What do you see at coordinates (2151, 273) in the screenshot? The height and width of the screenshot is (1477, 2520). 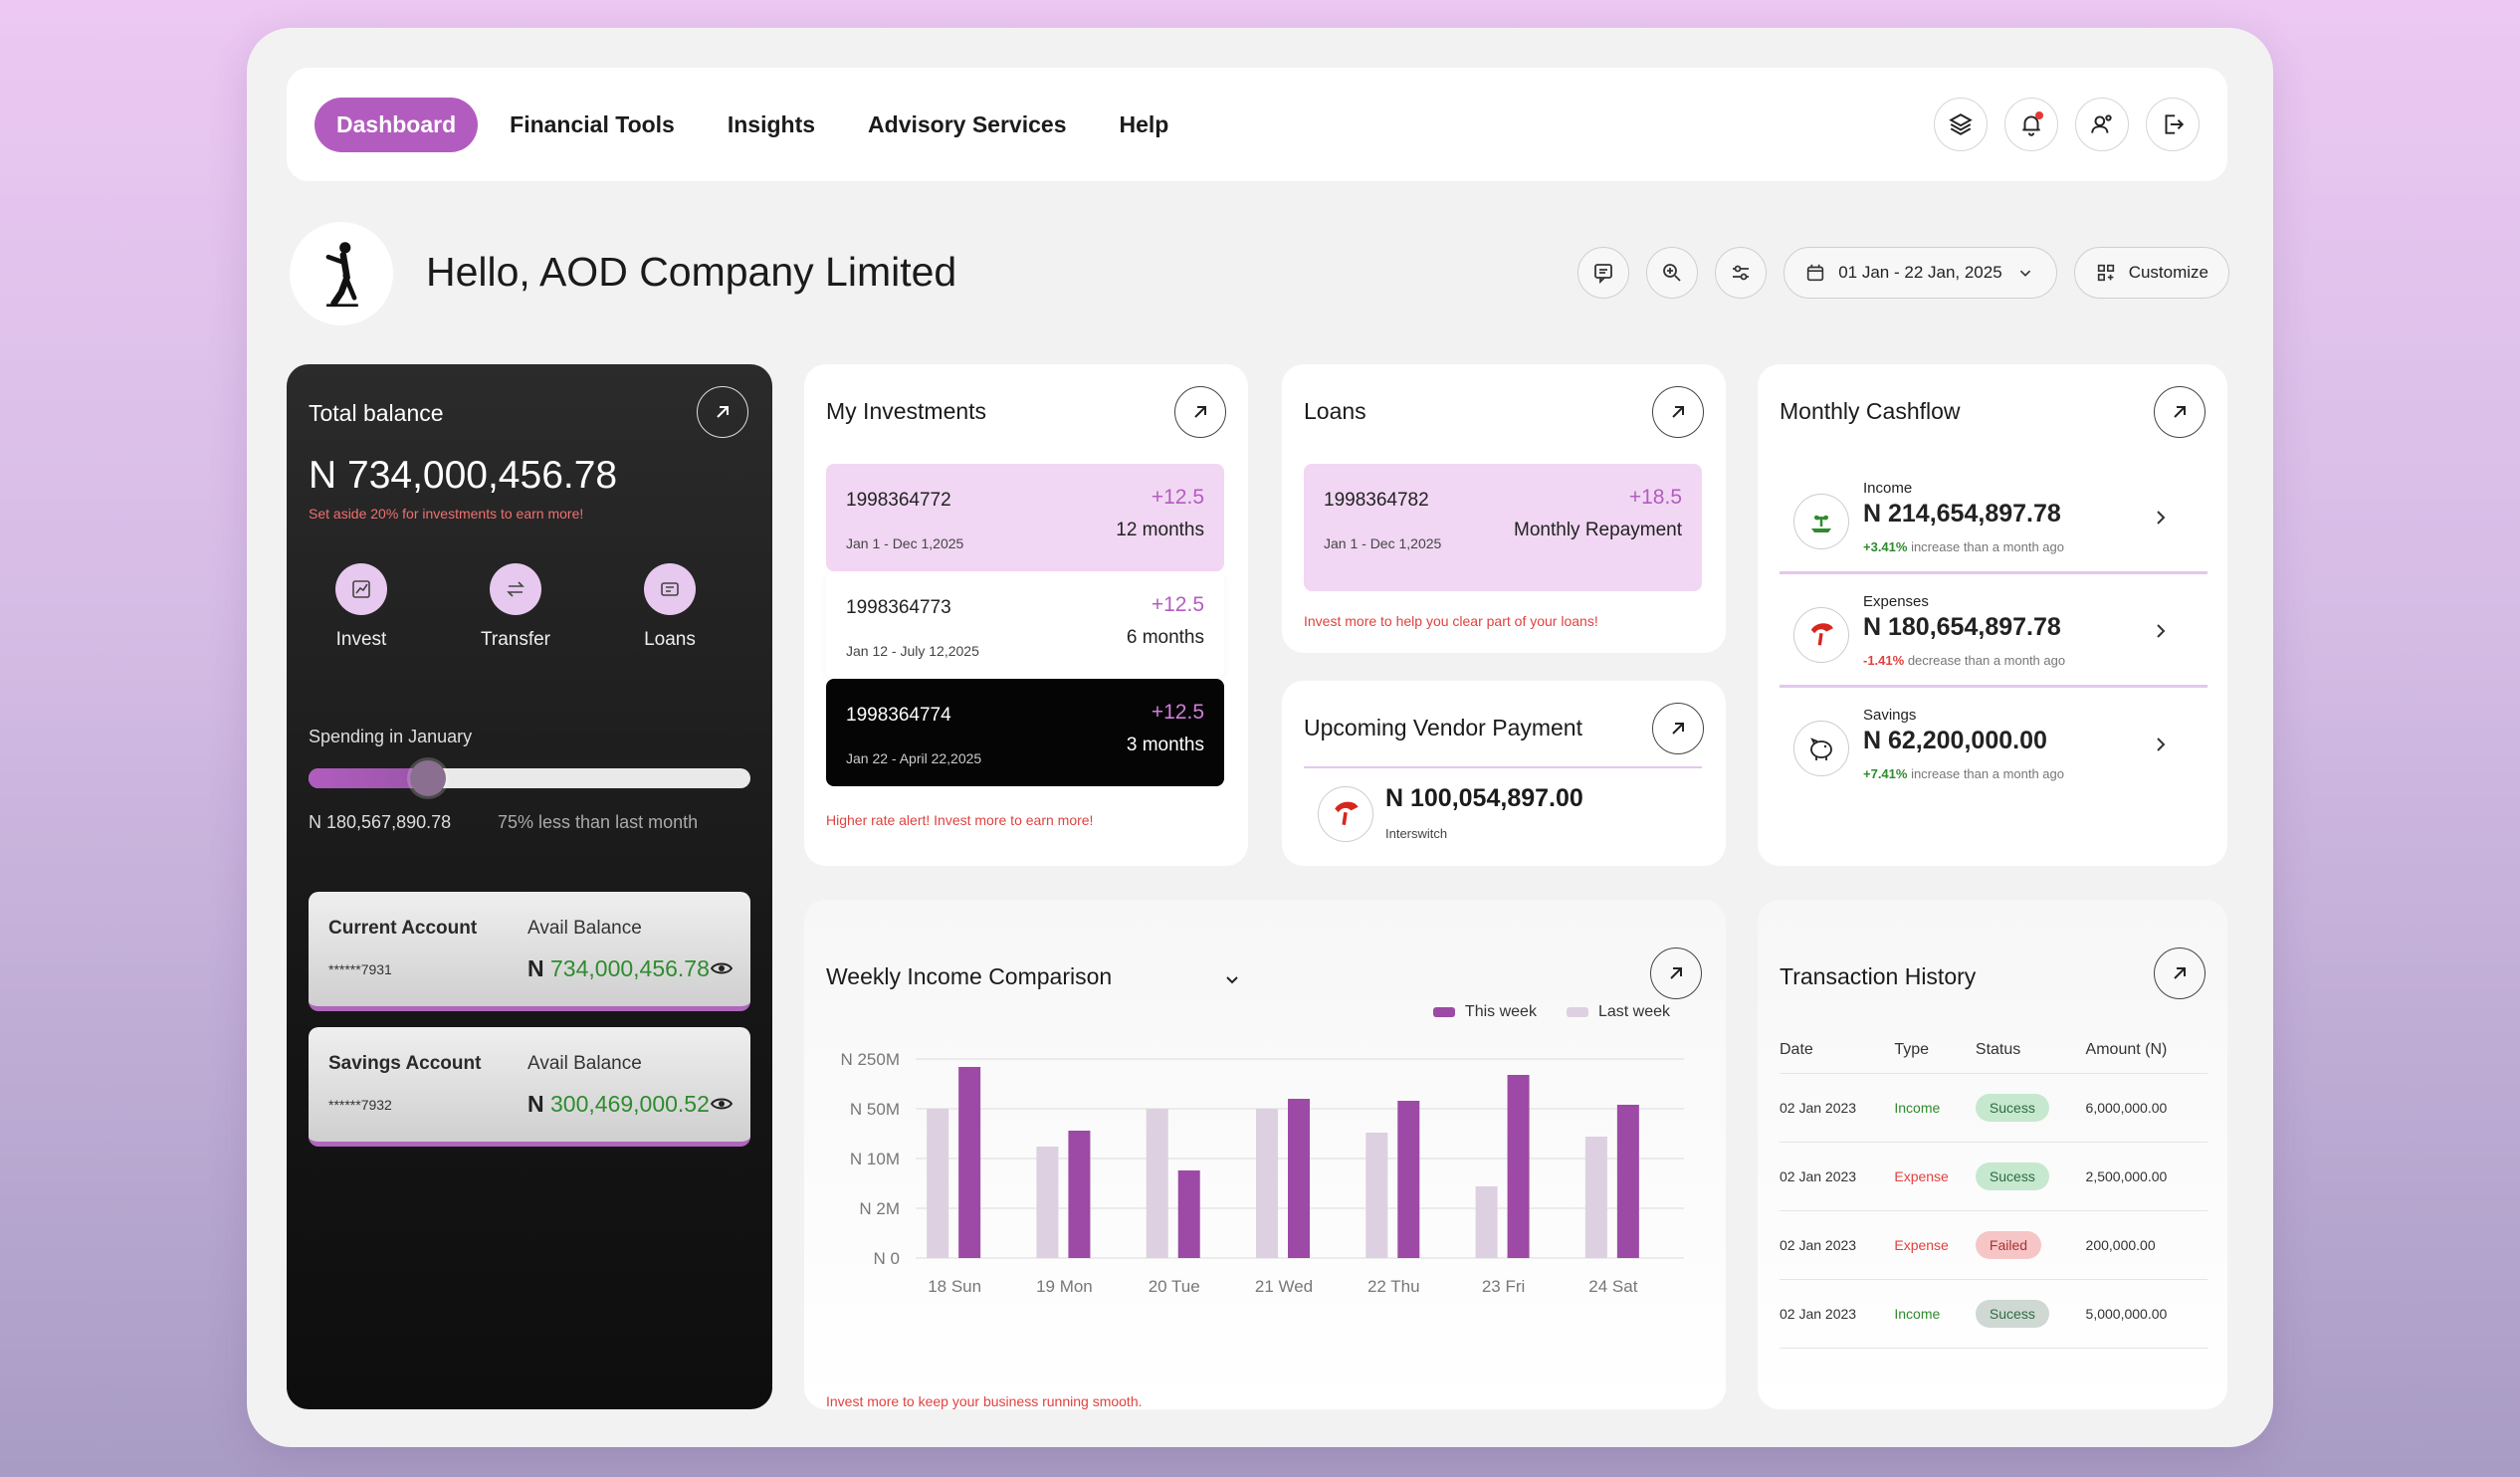 I see `customize-button: Customize` at bounding box center [2151, 273].